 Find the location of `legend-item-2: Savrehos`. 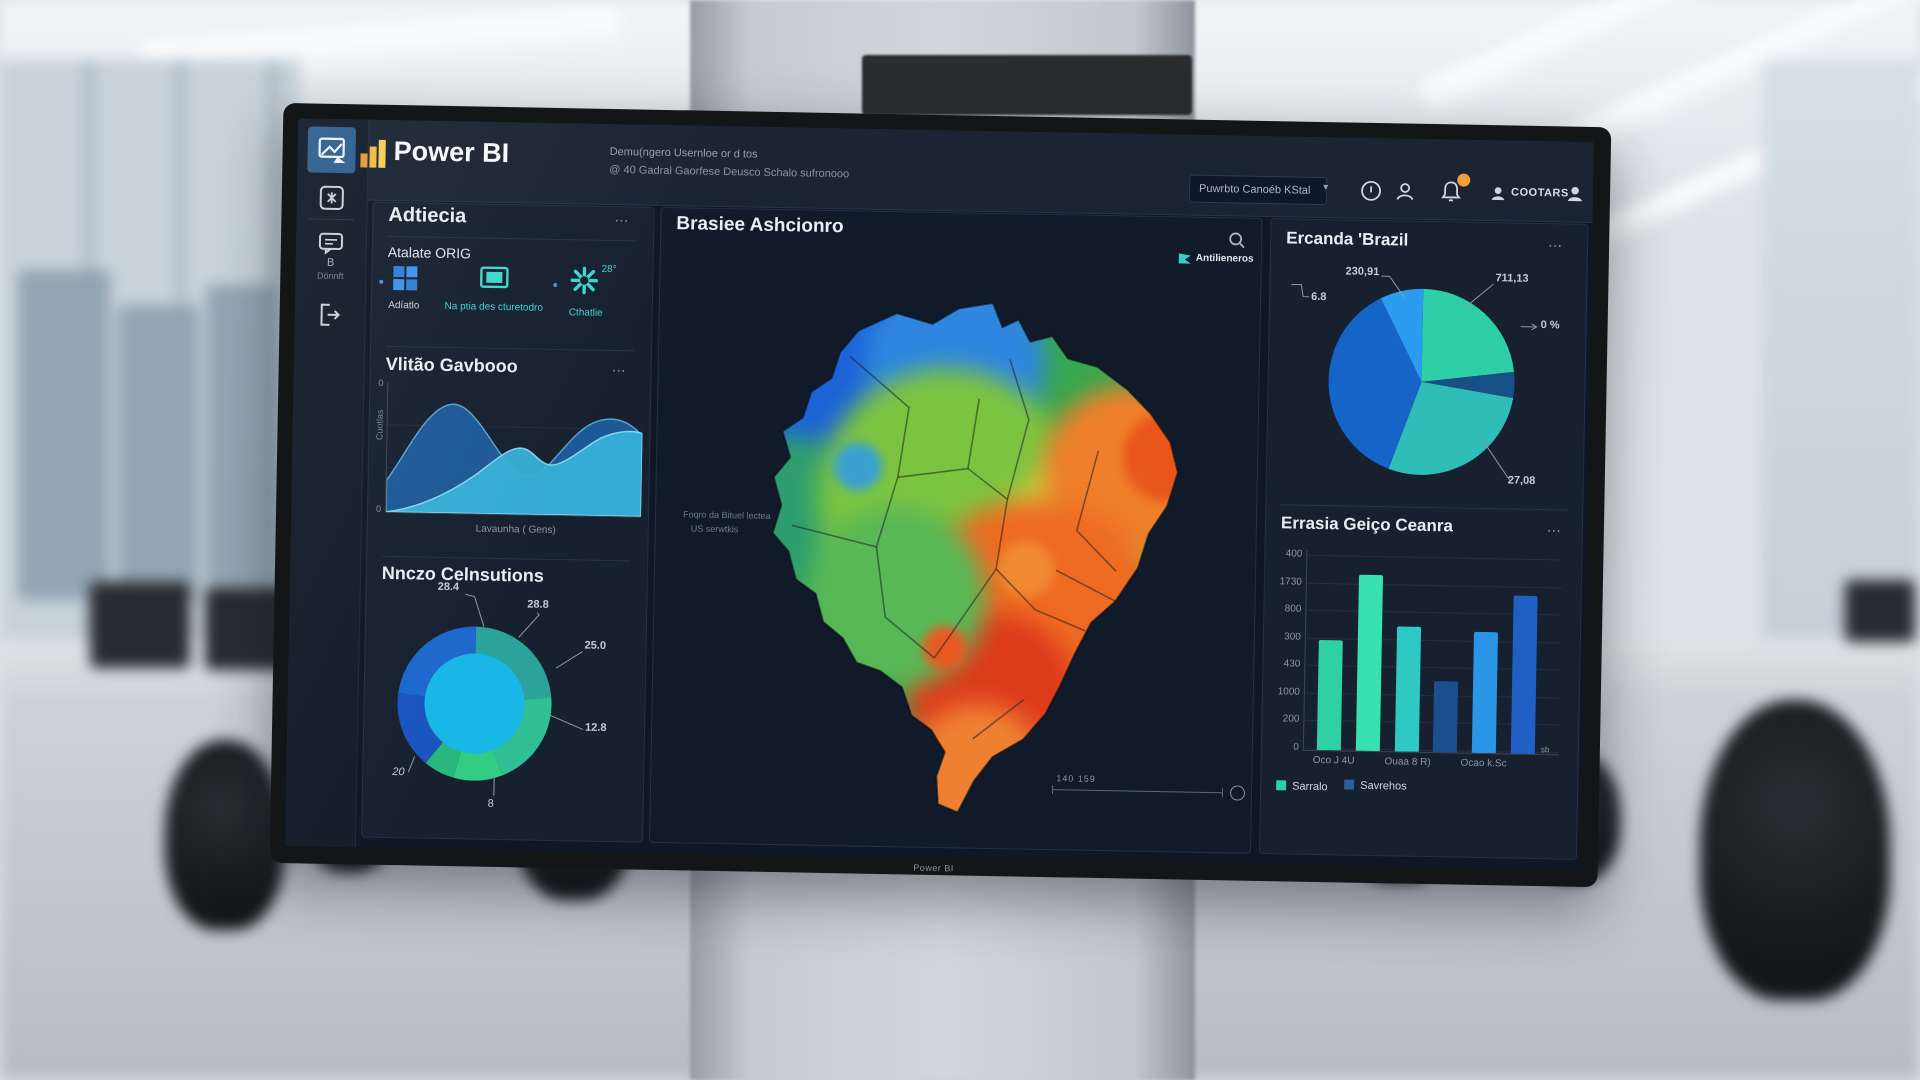

legend-item-2: Savrehos is located at coordinates (1375, 786).